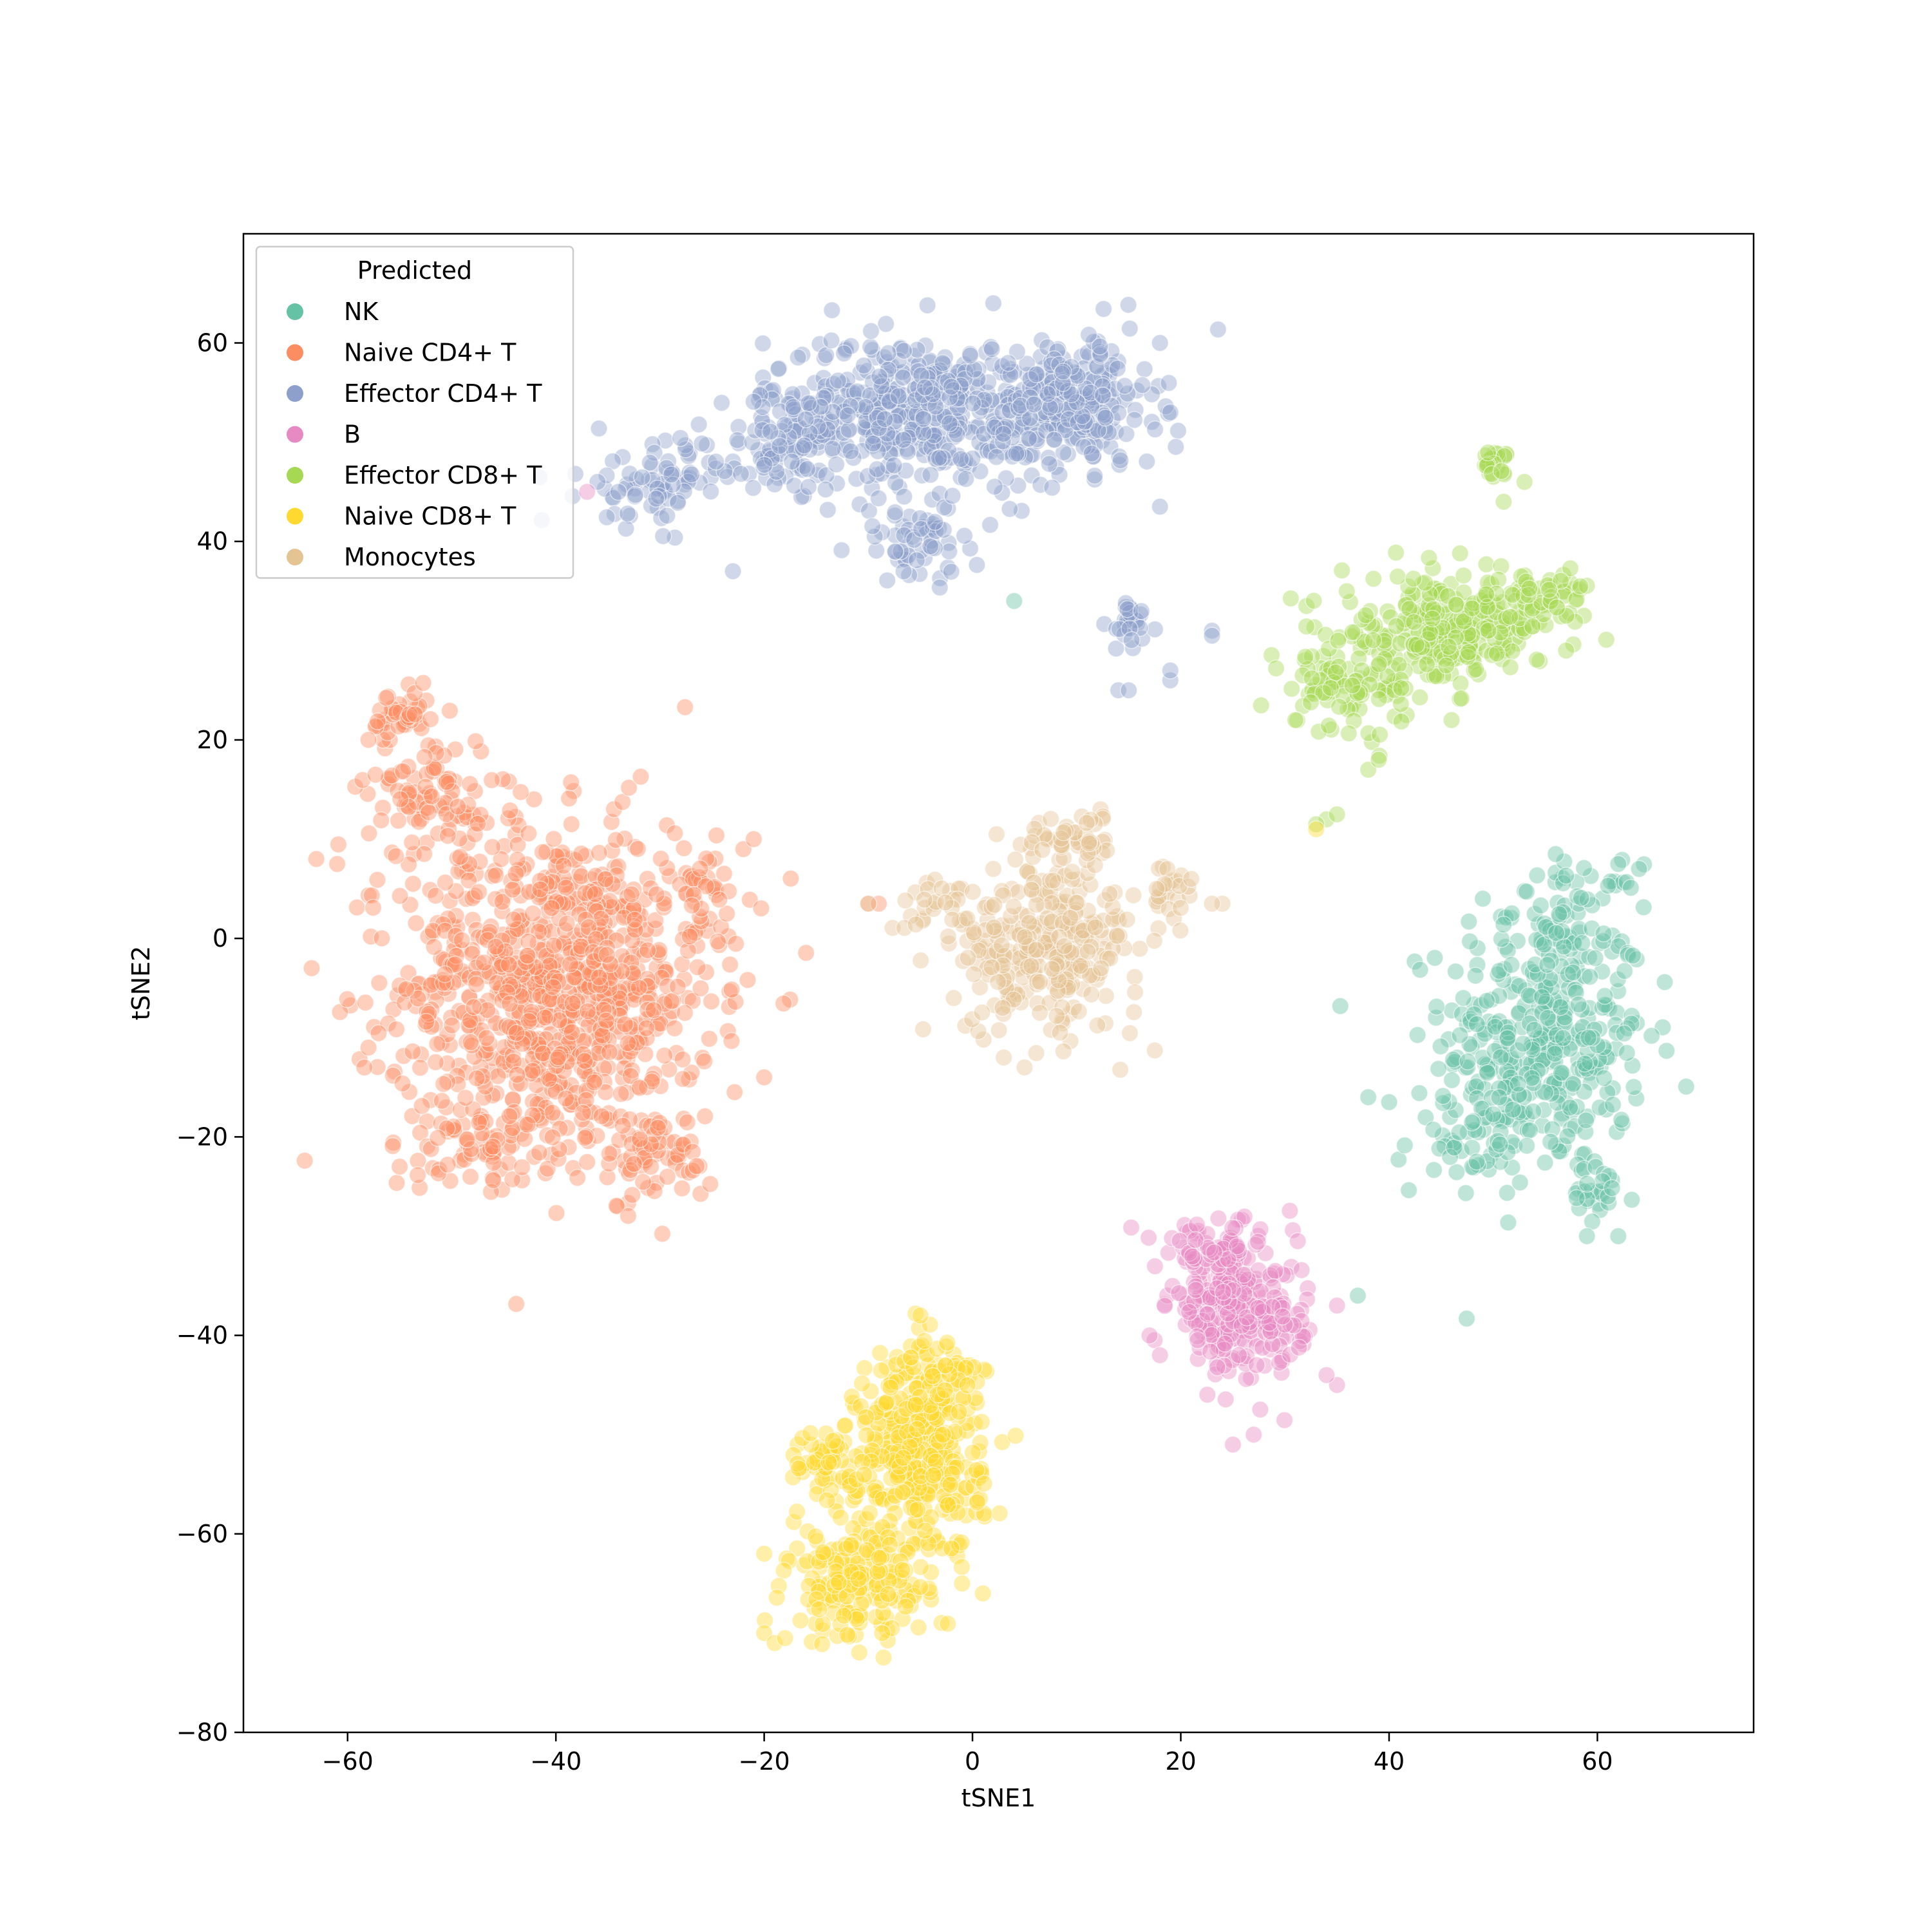 This screenshot has height=1932, width=1932. Describe the element at coordinates (430, 353) in the screenshot. I see `legend-label: Naive CD4+ T` at that location.